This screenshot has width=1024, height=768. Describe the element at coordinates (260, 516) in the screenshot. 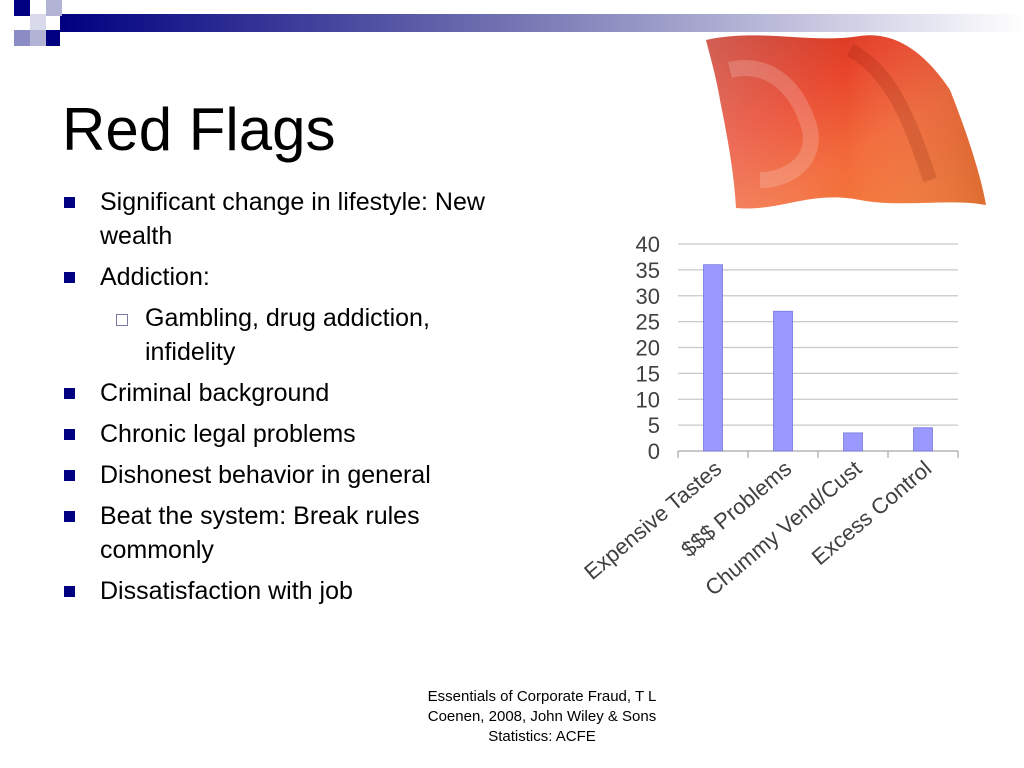

I see `bullet-text: Beat the system: Break rules` at that location.